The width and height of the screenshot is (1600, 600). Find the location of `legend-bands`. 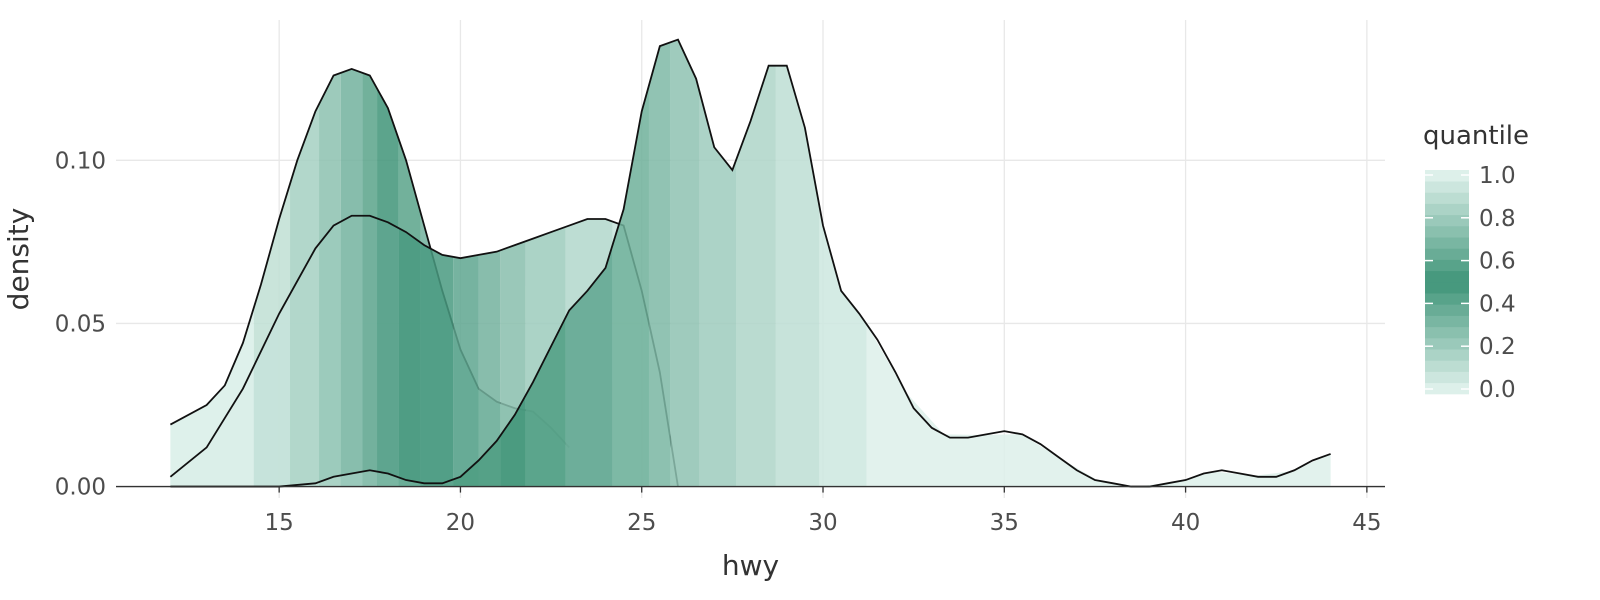

legend-bands is located at coordinates (1447, 282).